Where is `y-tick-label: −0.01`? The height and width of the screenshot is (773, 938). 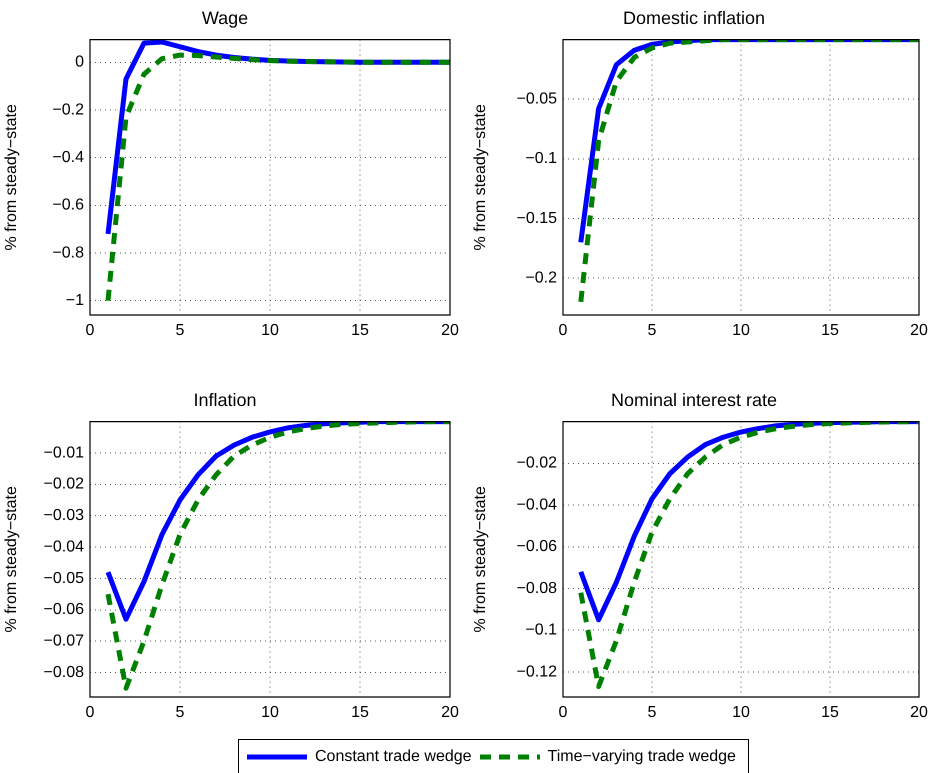 y-tick-label: −0.01 is located at coordinates (64, 453).